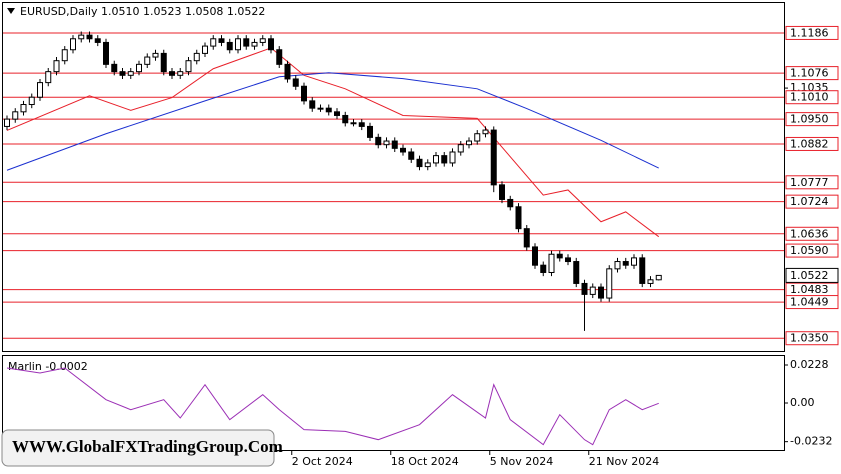  Describe the element at coordinates (322, 461) in the screenshot. I see `x-tick-label: 2 Oct 2024` at that location.